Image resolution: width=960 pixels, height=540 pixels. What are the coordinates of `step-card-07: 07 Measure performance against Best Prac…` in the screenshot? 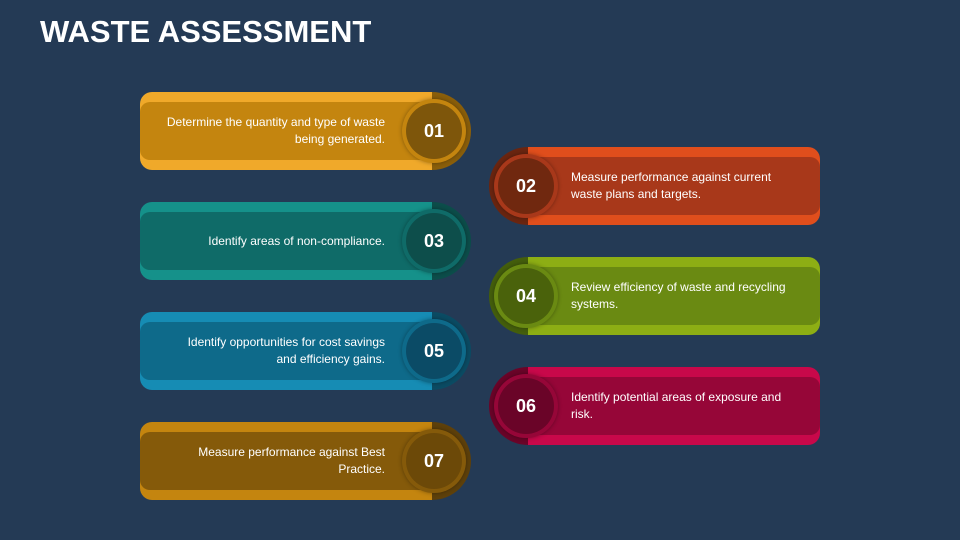 It's located at (306, 461).